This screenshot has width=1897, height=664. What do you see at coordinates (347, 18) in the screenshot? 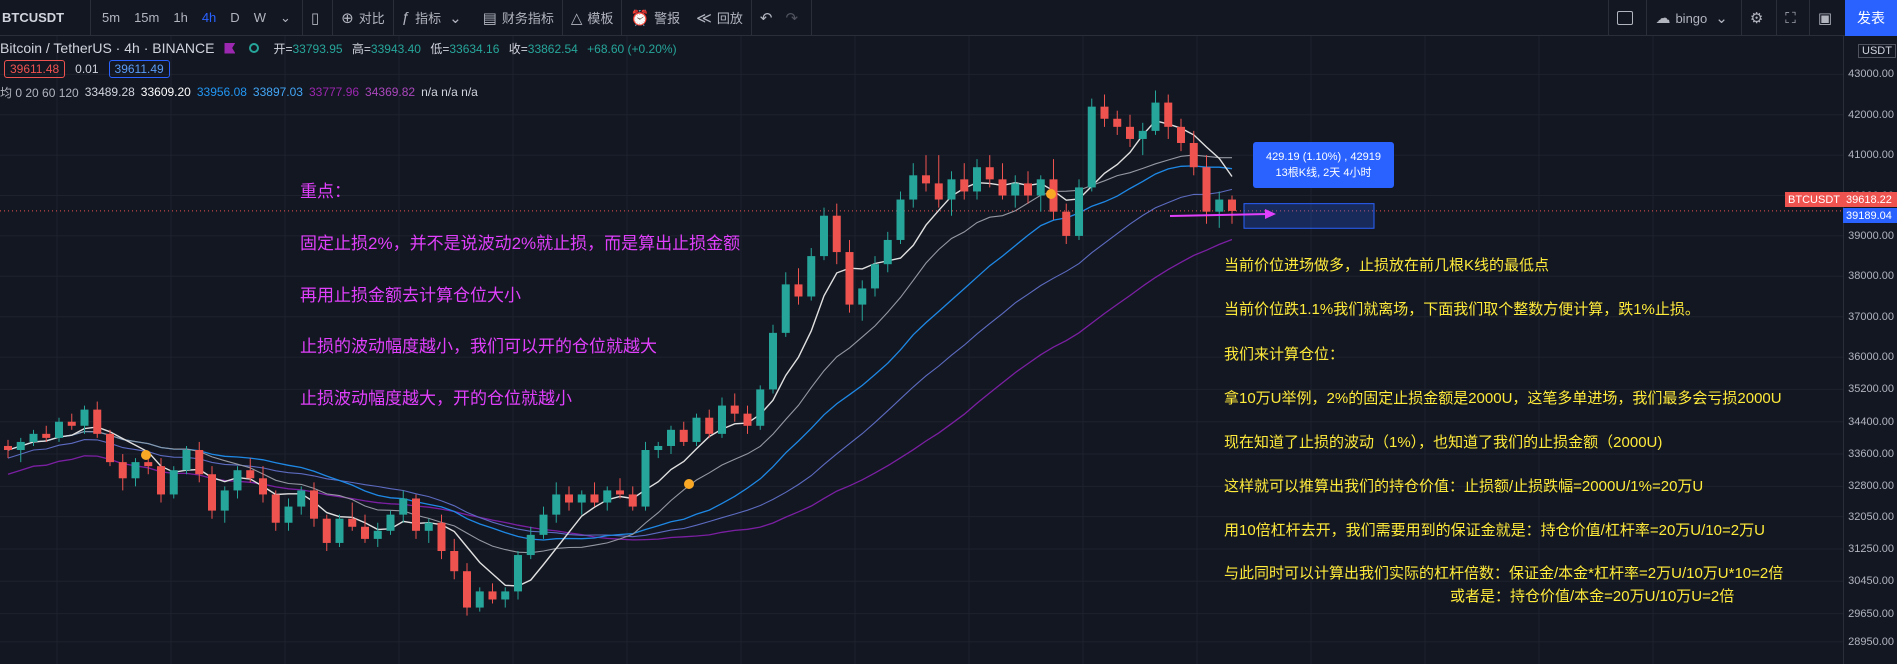
I see `plus-circle-icon: ⊕` at bounding box center [347, 18].